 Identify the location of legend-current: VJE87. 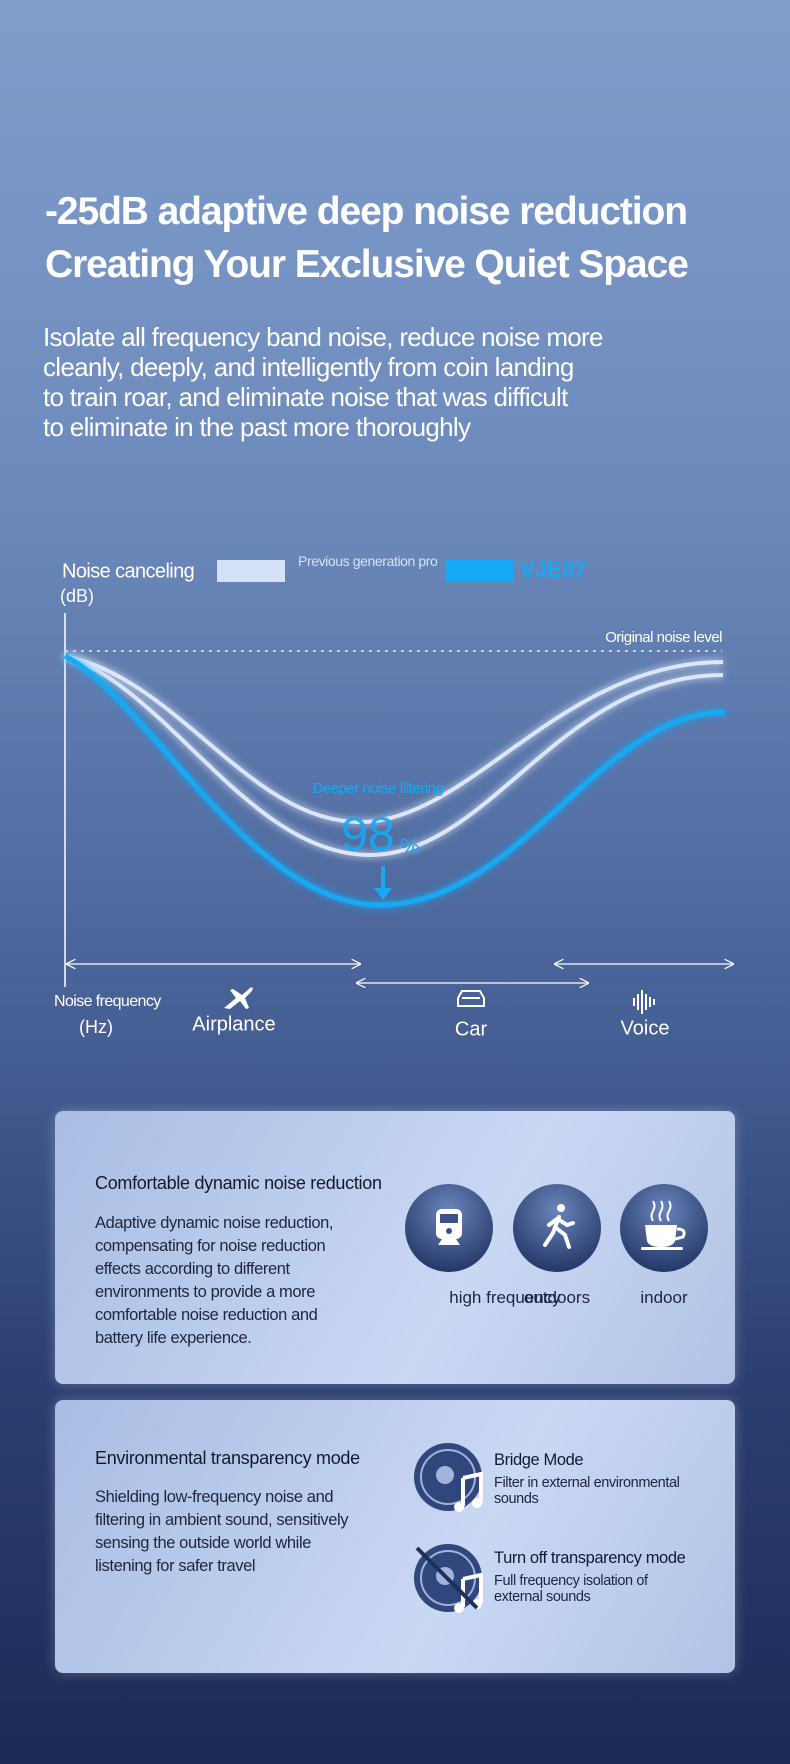
(553, 569).